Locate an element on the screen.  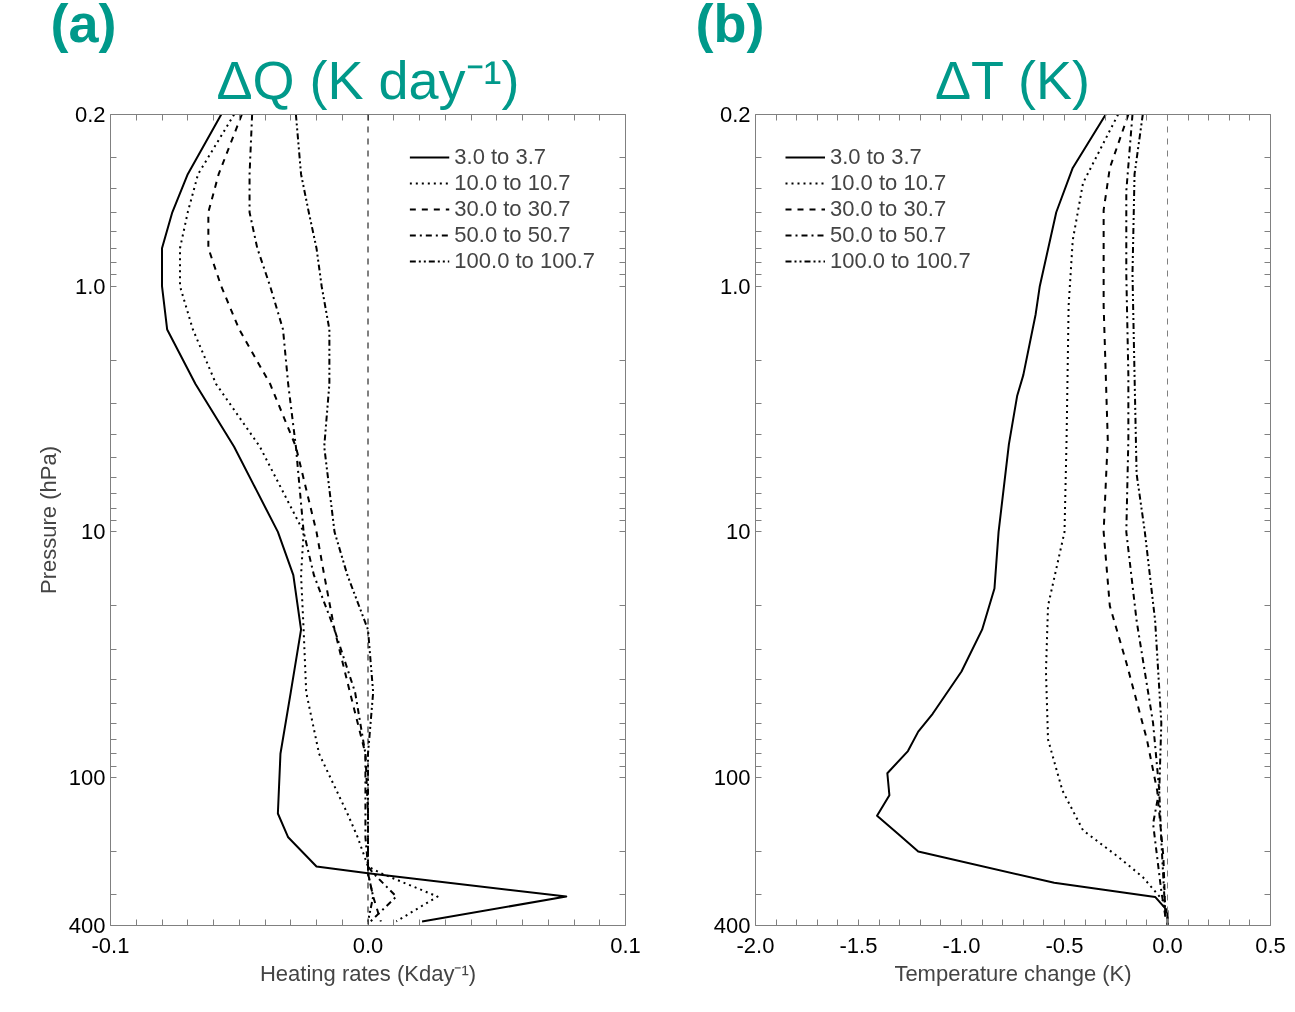
x-tick-label: -0.5 is located at coordinates (1064, 945).